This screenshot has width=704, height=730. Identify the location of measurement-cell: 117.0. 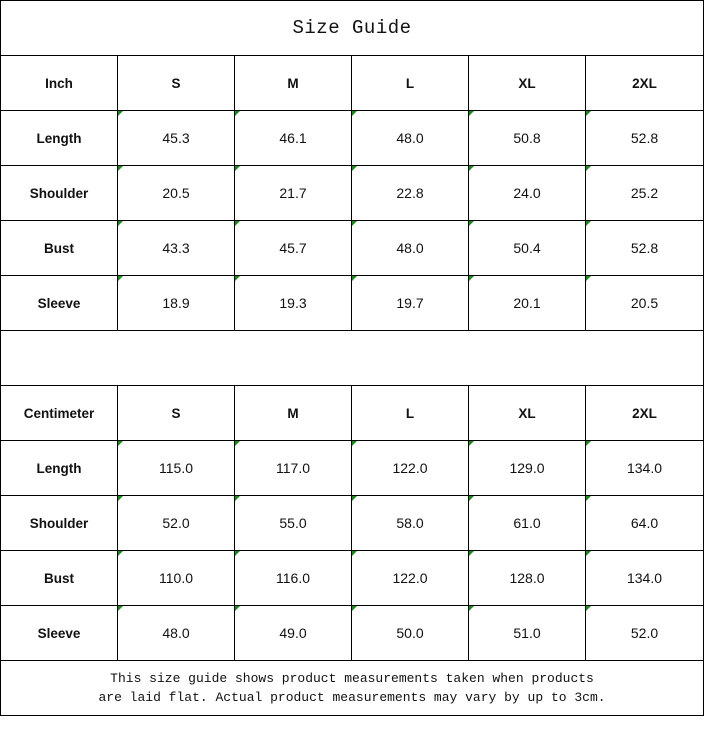
(293, 468).